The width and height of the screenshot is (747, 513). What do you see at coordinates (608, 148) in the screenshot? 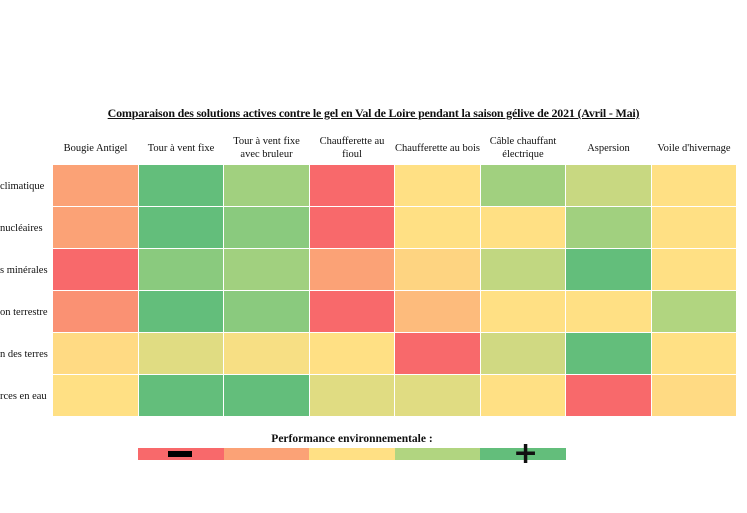
I see `column-header: Aspersion` at bounding box center [608, 148].